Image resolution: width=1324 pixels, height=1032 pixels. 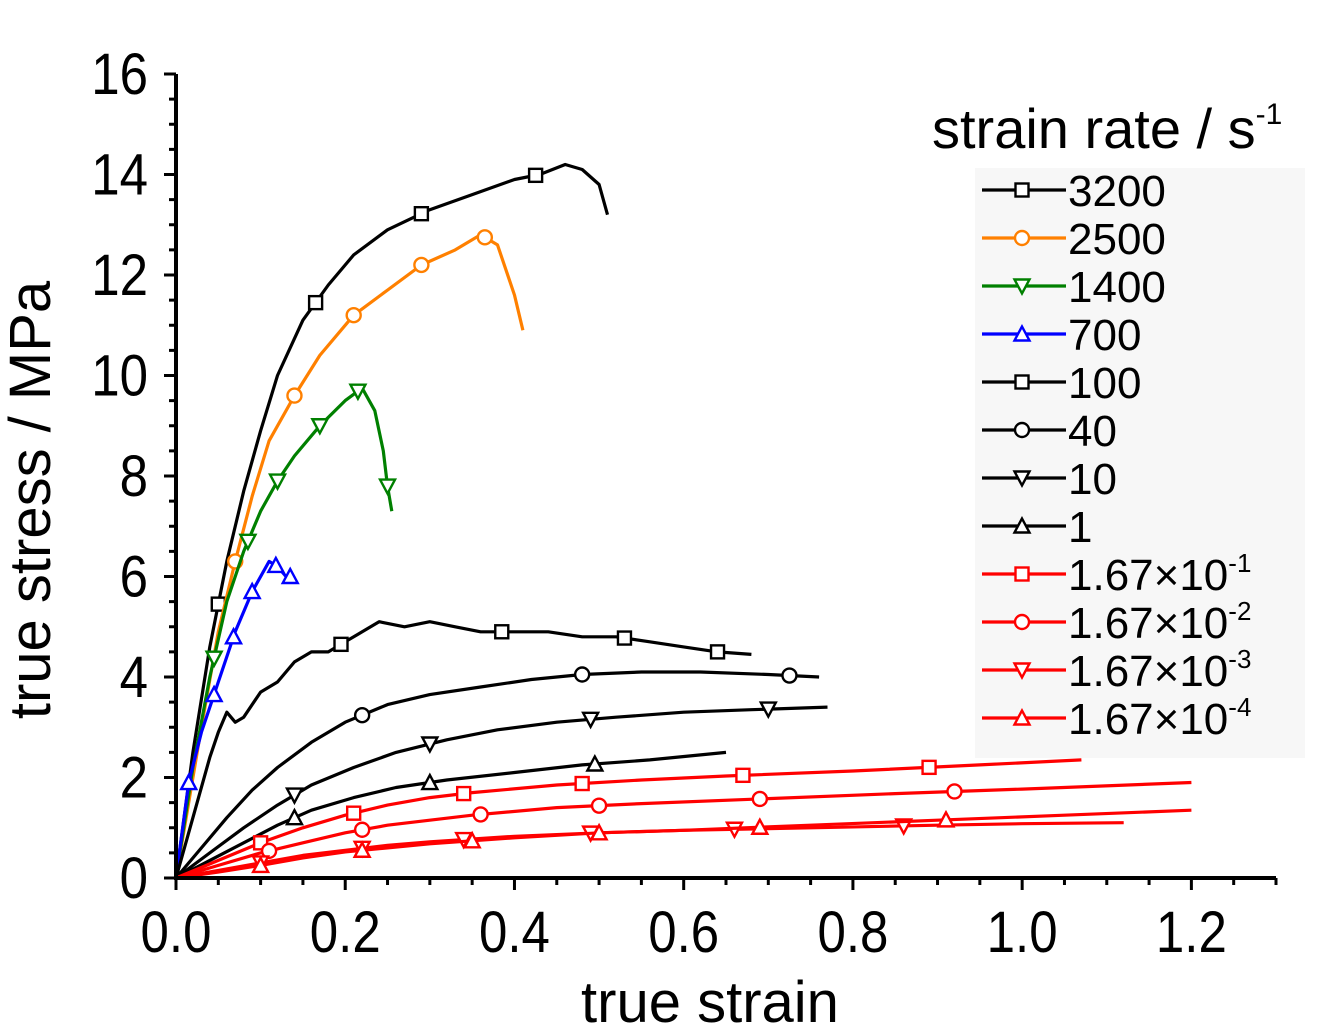 I want to click on legend-label: 100, so click(x=1104, y=383).